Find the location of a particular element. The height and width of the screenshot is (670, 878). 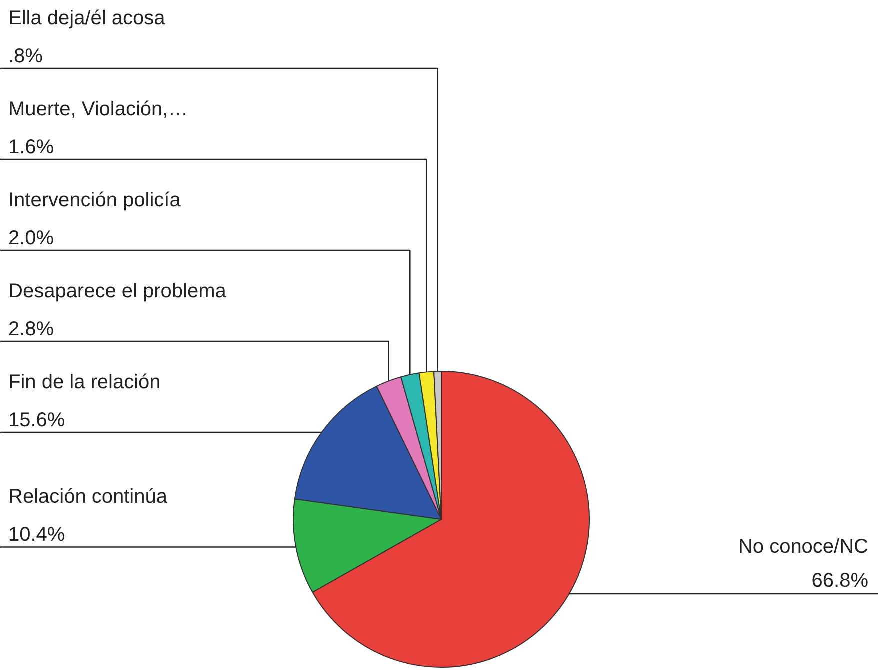

slice-label: Relación continúa is located at coordinates (88, 497).